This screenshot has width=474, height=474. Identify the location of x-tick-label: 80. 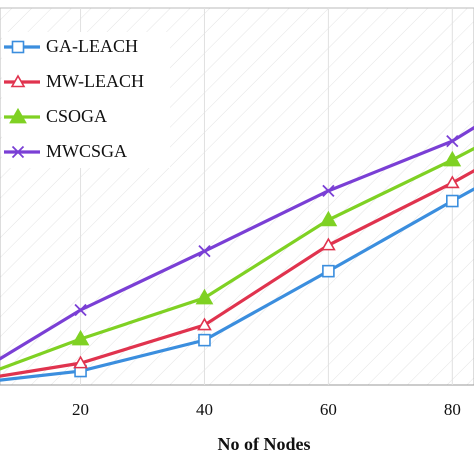
(452, 409).